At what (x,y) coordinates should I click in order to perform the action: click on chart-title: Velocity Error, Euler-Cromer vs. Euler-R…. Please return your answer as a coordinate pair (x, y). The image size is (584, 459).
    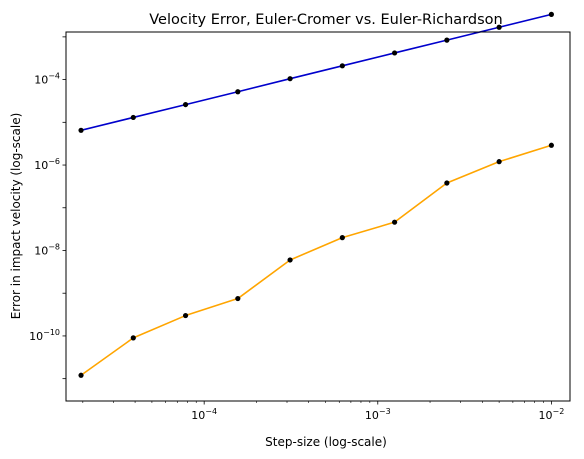
    Looking at the image, I should click on (325, 20).